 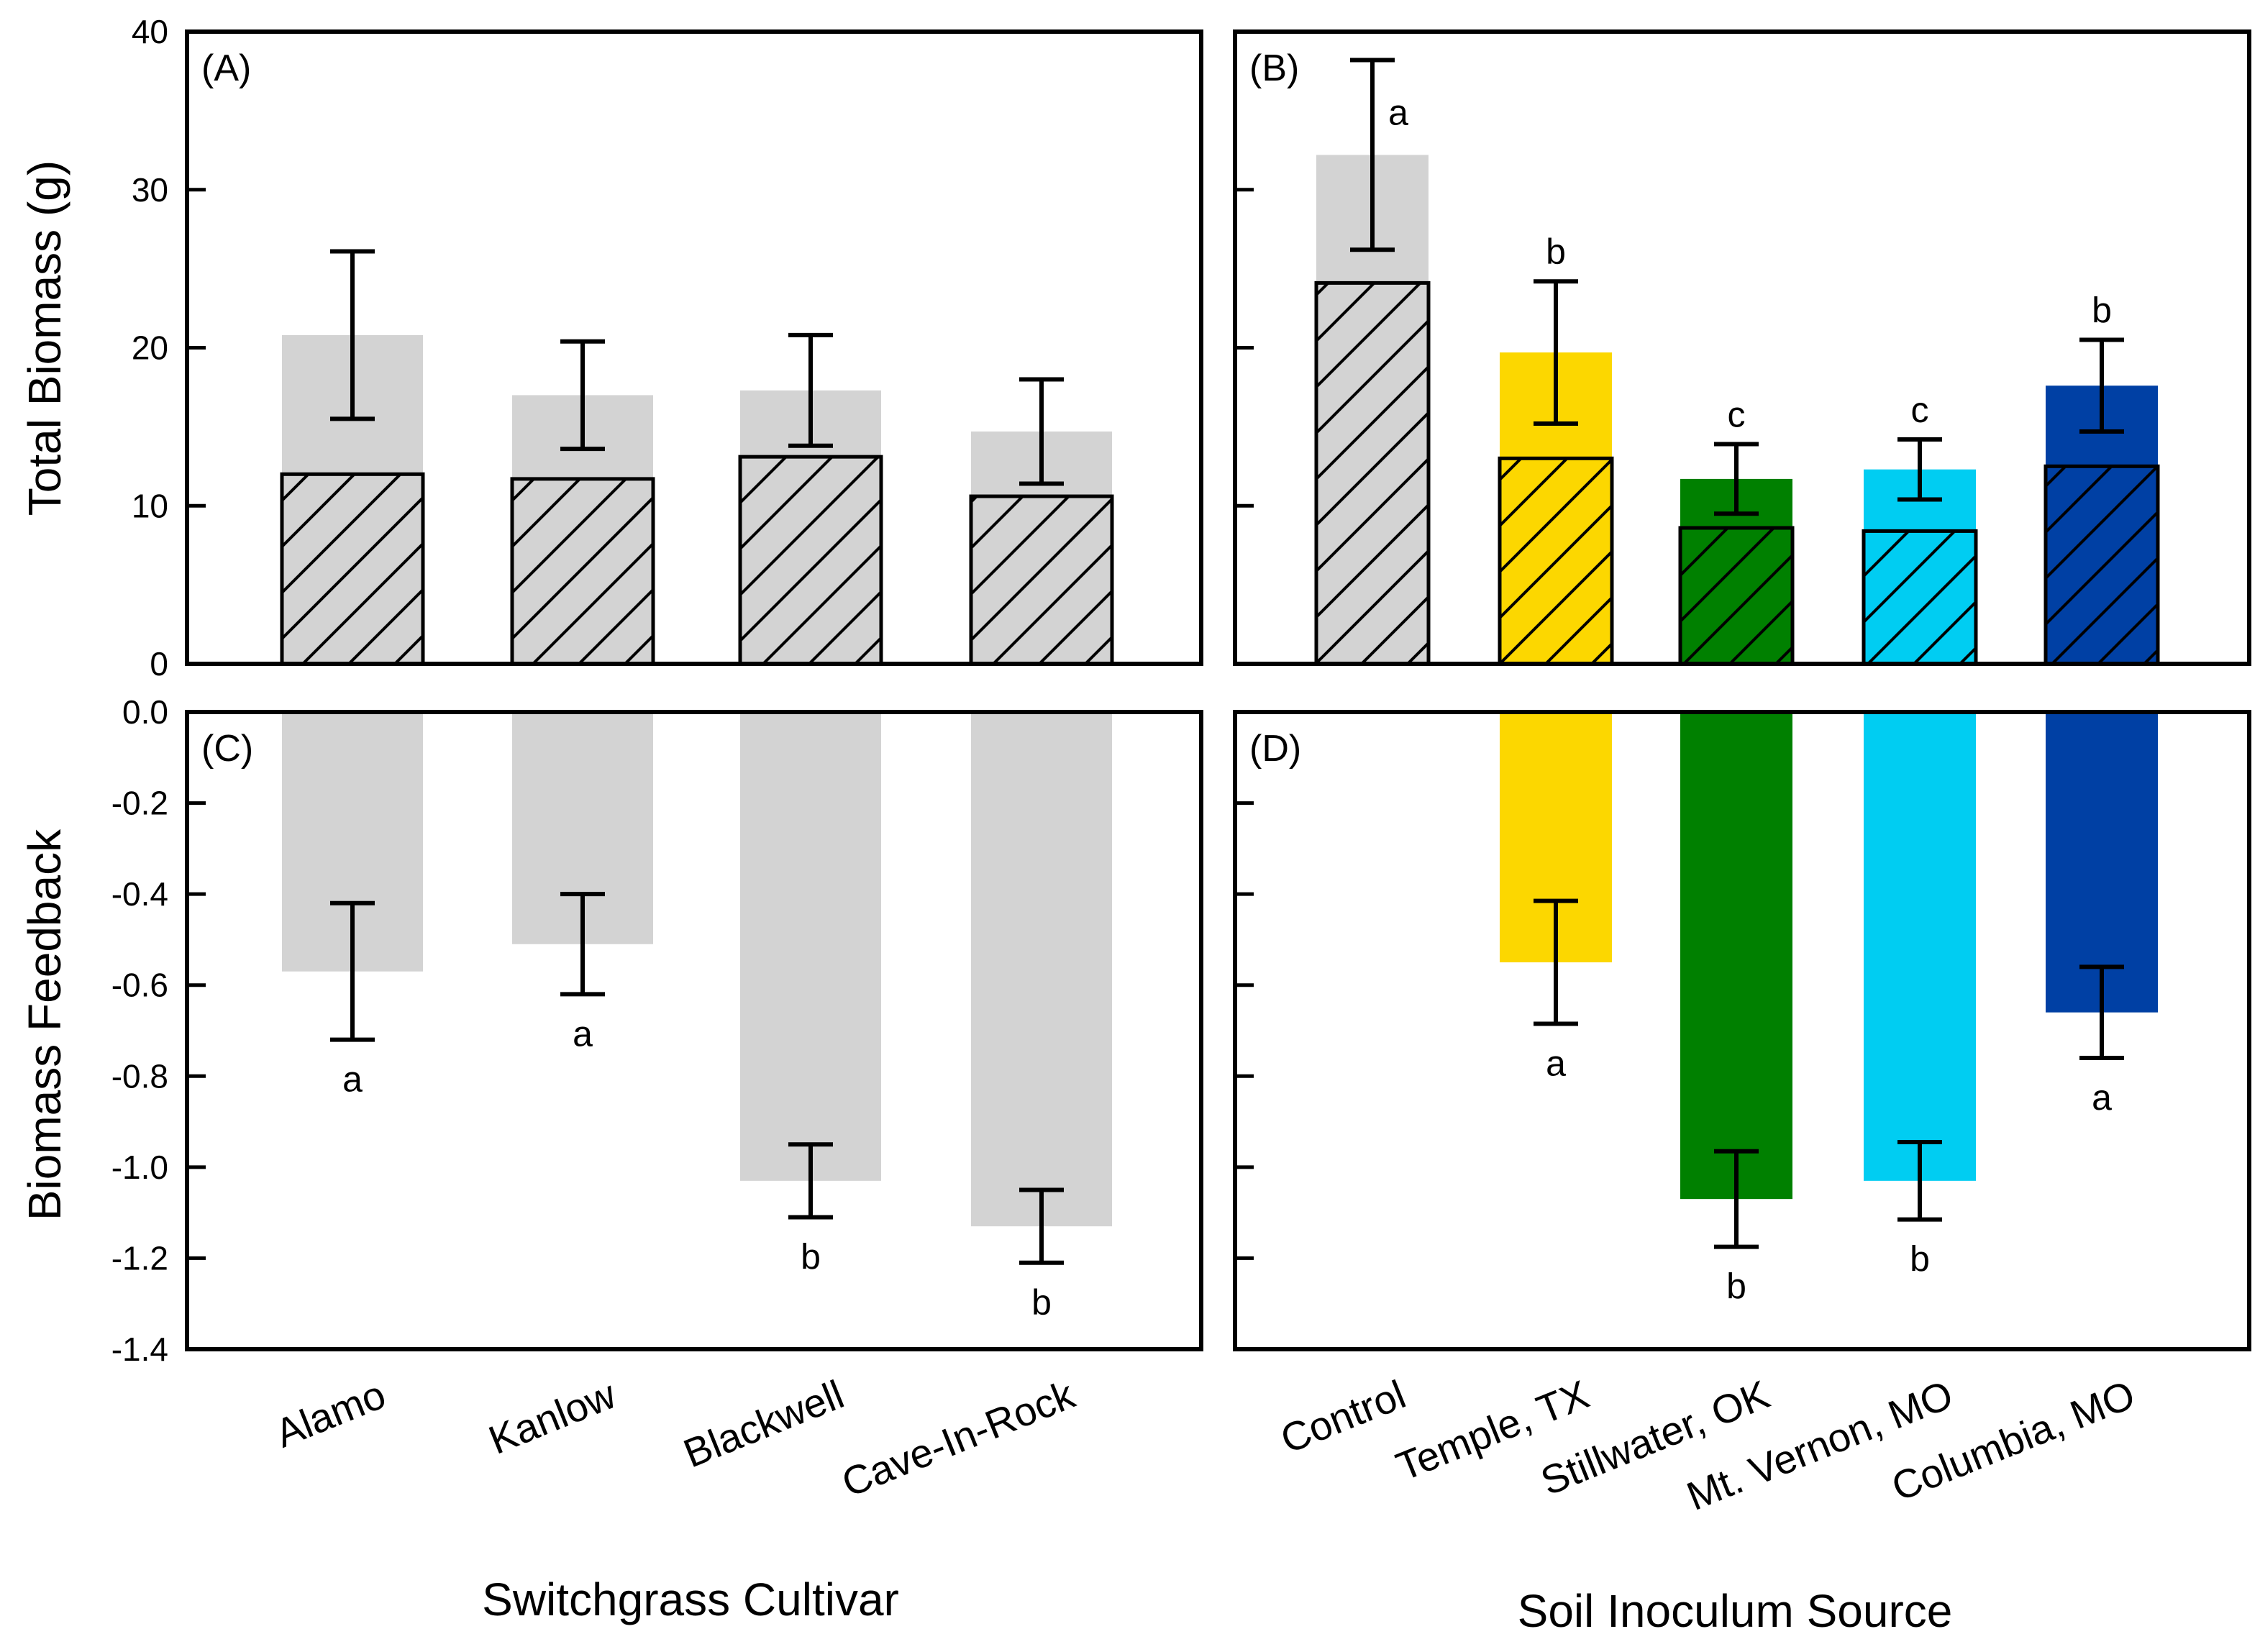 What do you see at coordinates (139, 985) in the screenshot?
I see `y-tick-label: -0.6` at bounding box center [139, 985].